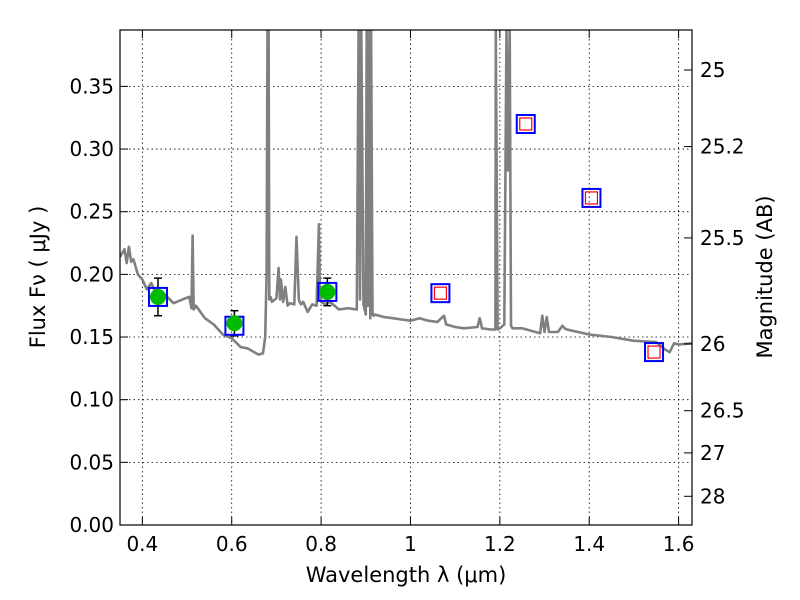  Describe the element at coordinates (91, 525) in the screenshot. I see `y-tick-label: 0.00` at that location.